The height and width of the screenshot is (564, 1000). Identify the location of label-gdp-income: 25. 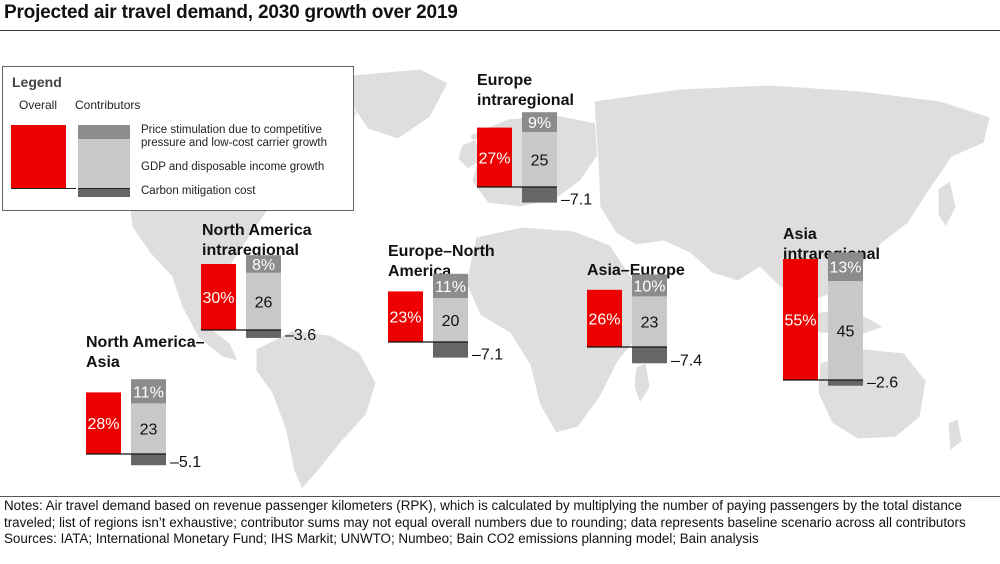
(540, 161).